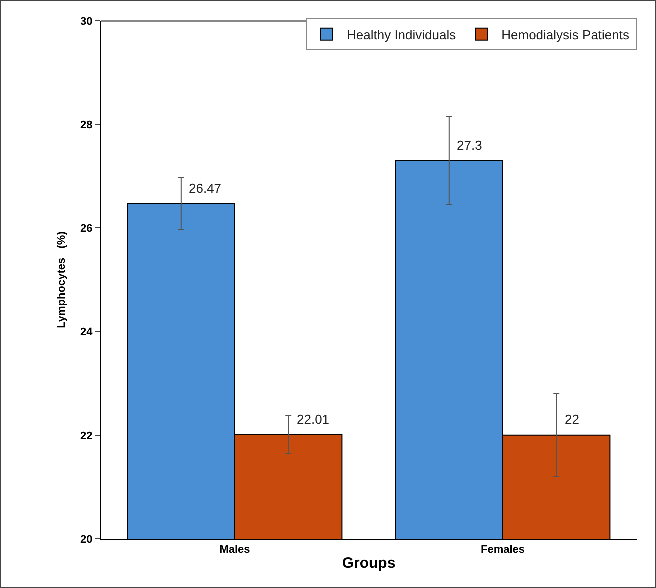  I want to click on y-tick-label: 20, so click(86, 540).